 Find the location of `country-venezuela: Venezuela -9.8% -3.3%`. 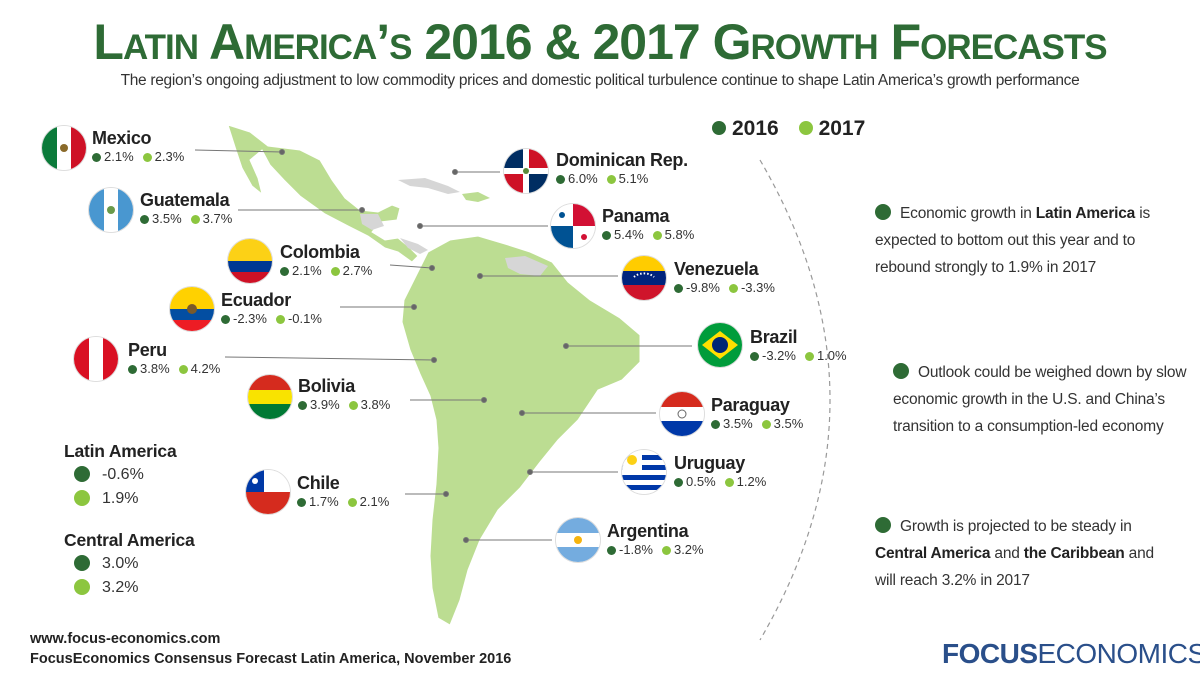

country-venezuela: Venezuela -9.8% -3.3% is located at coordinates (724, 277).